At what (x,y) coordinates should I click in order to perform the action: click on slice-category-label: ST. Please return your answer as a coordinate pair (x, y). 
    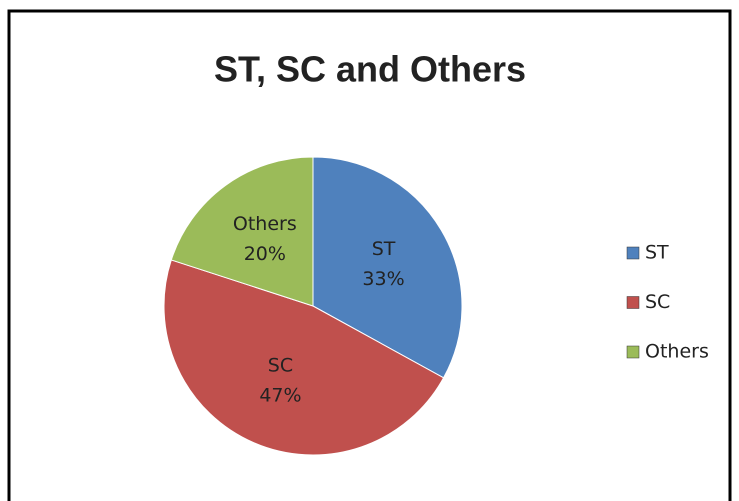
    Looking at the image, I should click on (384, 249).